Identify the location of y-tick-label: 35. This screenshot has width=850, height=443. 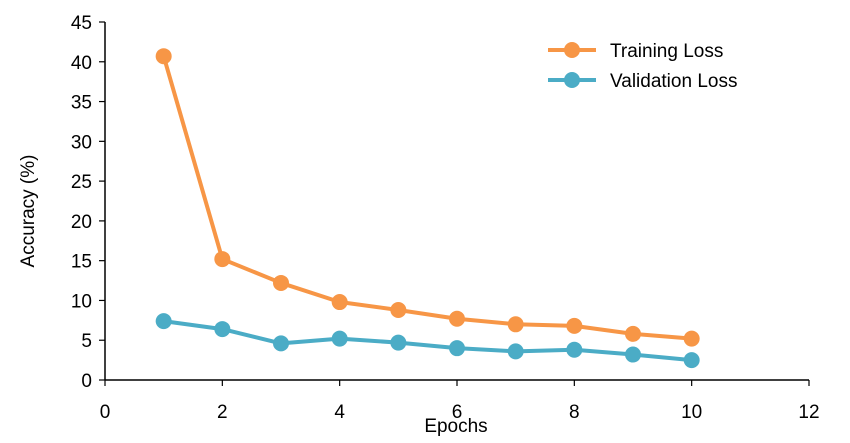
(81, 103).